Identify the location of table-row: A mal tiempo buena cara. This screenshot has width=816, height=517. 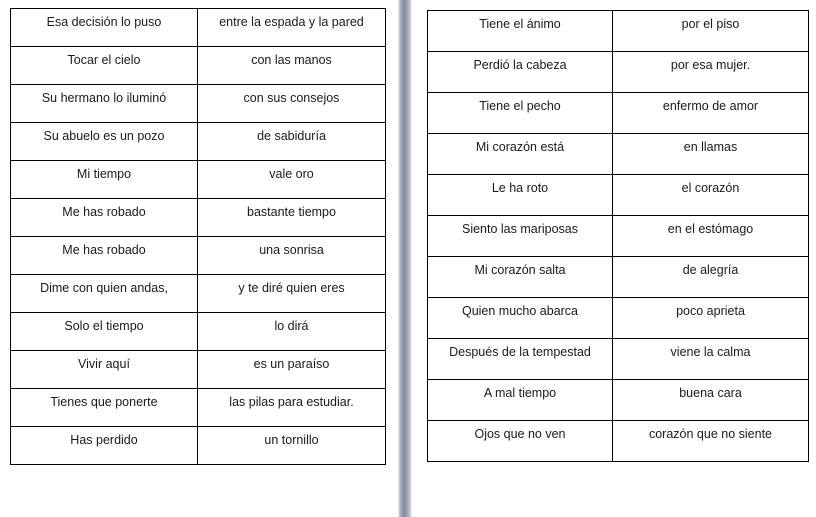
(618, 400).